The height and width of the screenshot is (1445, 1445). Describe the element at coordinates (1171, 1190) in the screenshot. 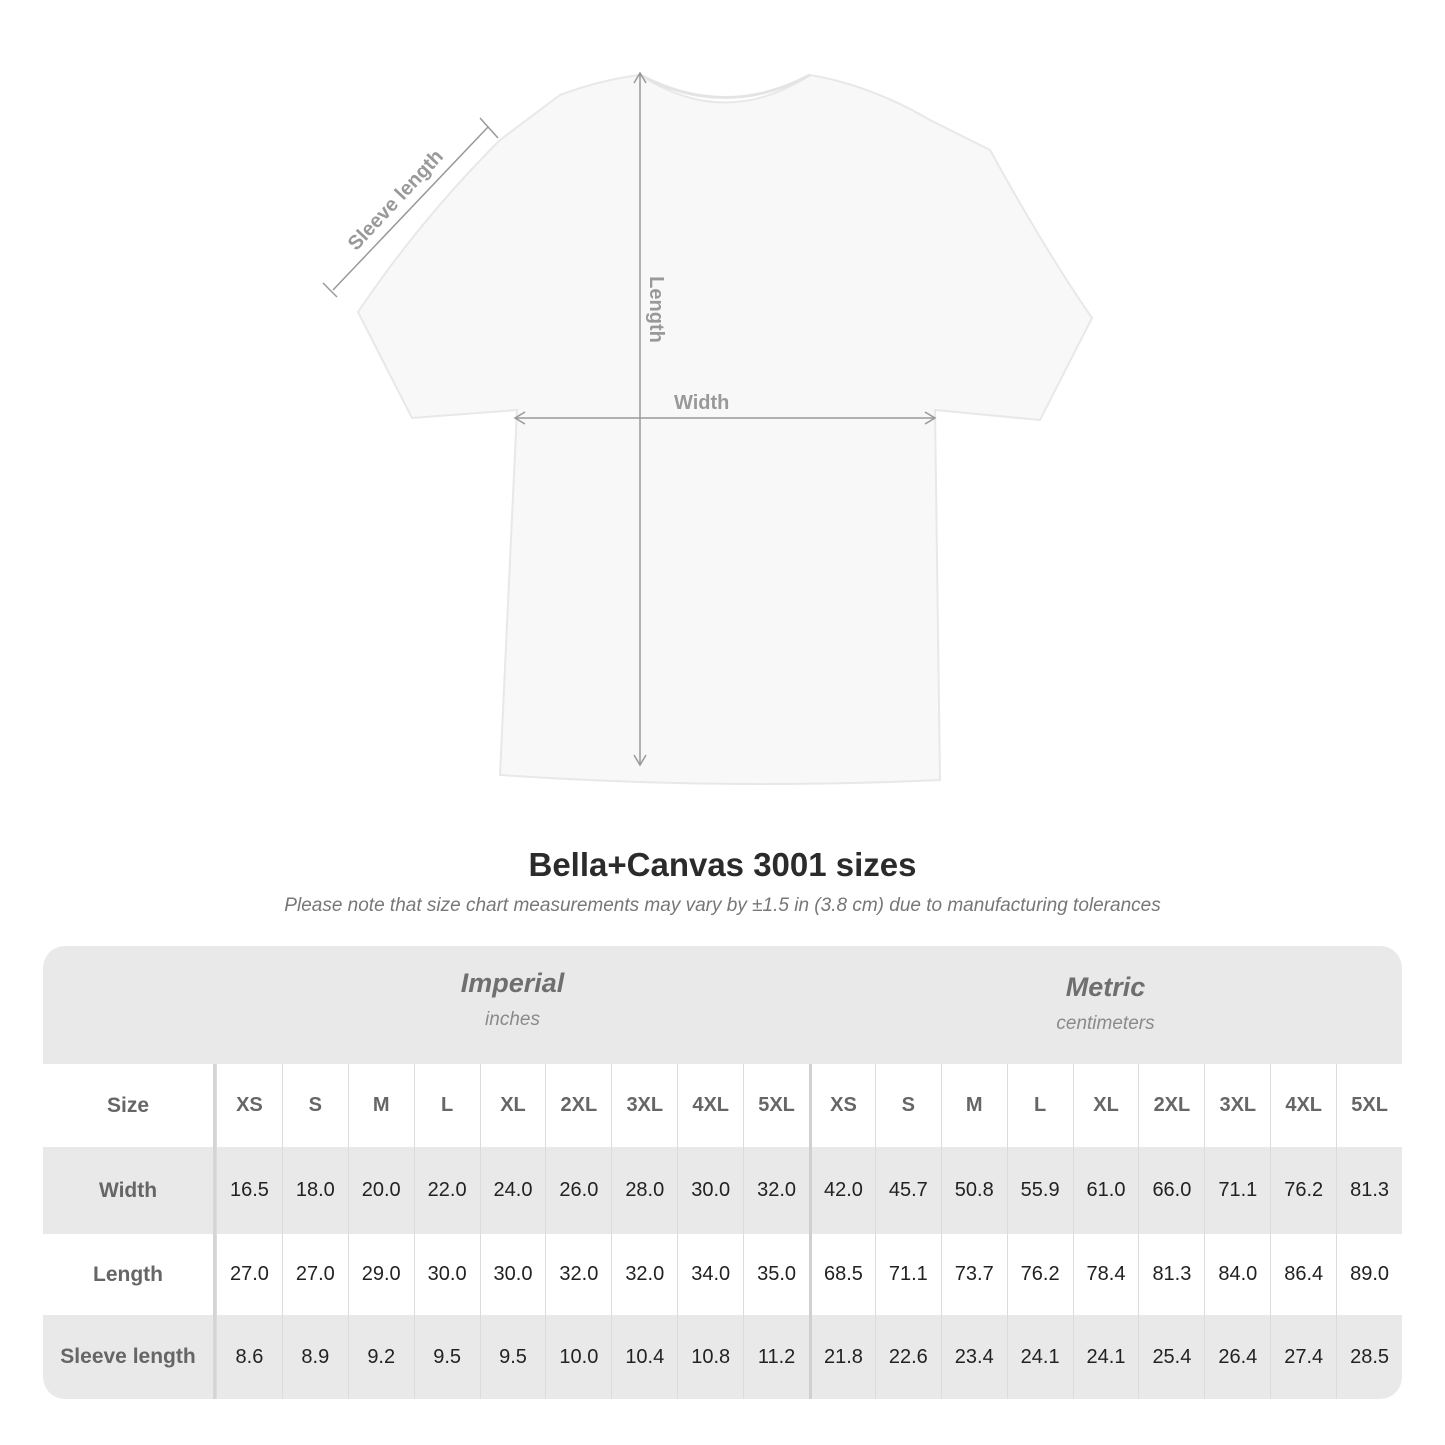

I see `table-cell: 66.0` at that location.